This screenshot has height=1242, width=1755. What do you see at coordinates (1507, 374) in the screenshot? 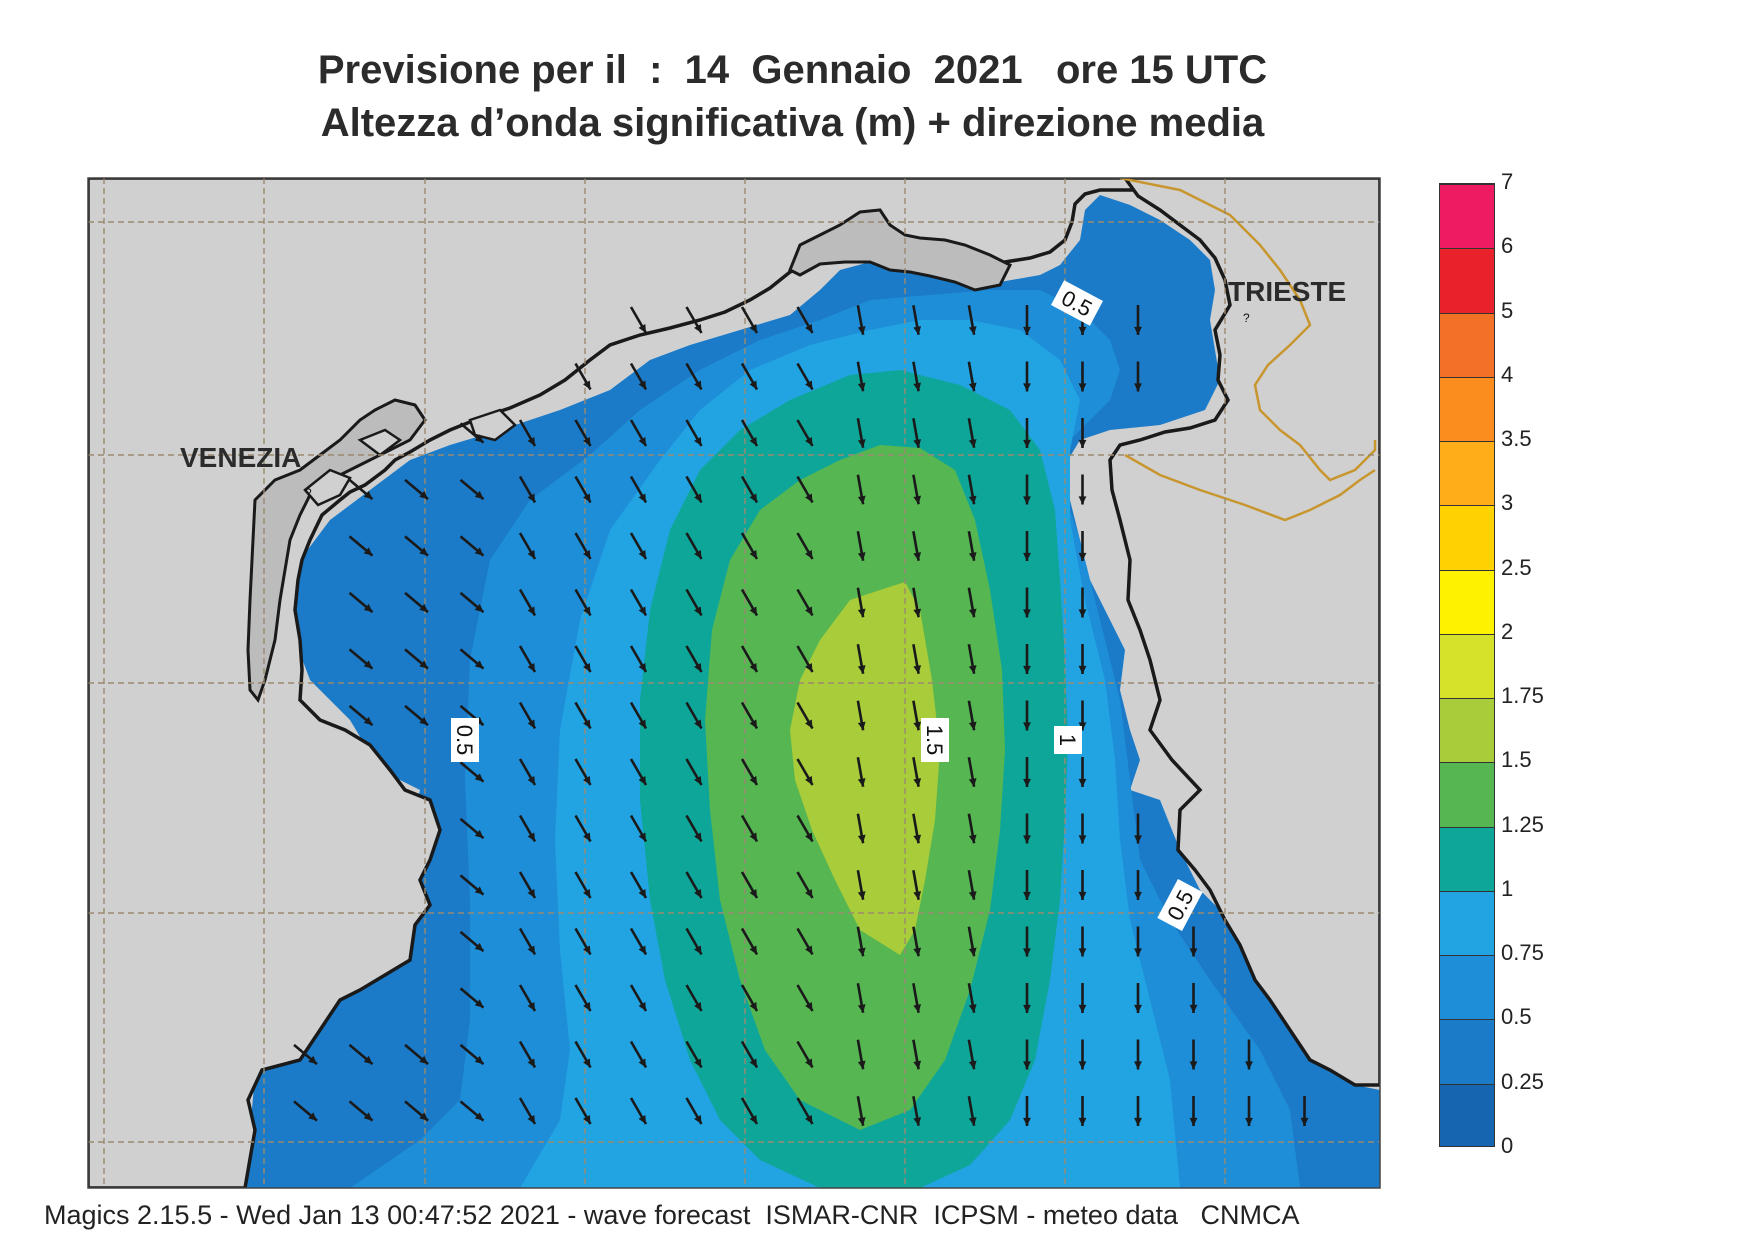
I see `legend-tick-label: 4` at bounding box center [1507, 374].